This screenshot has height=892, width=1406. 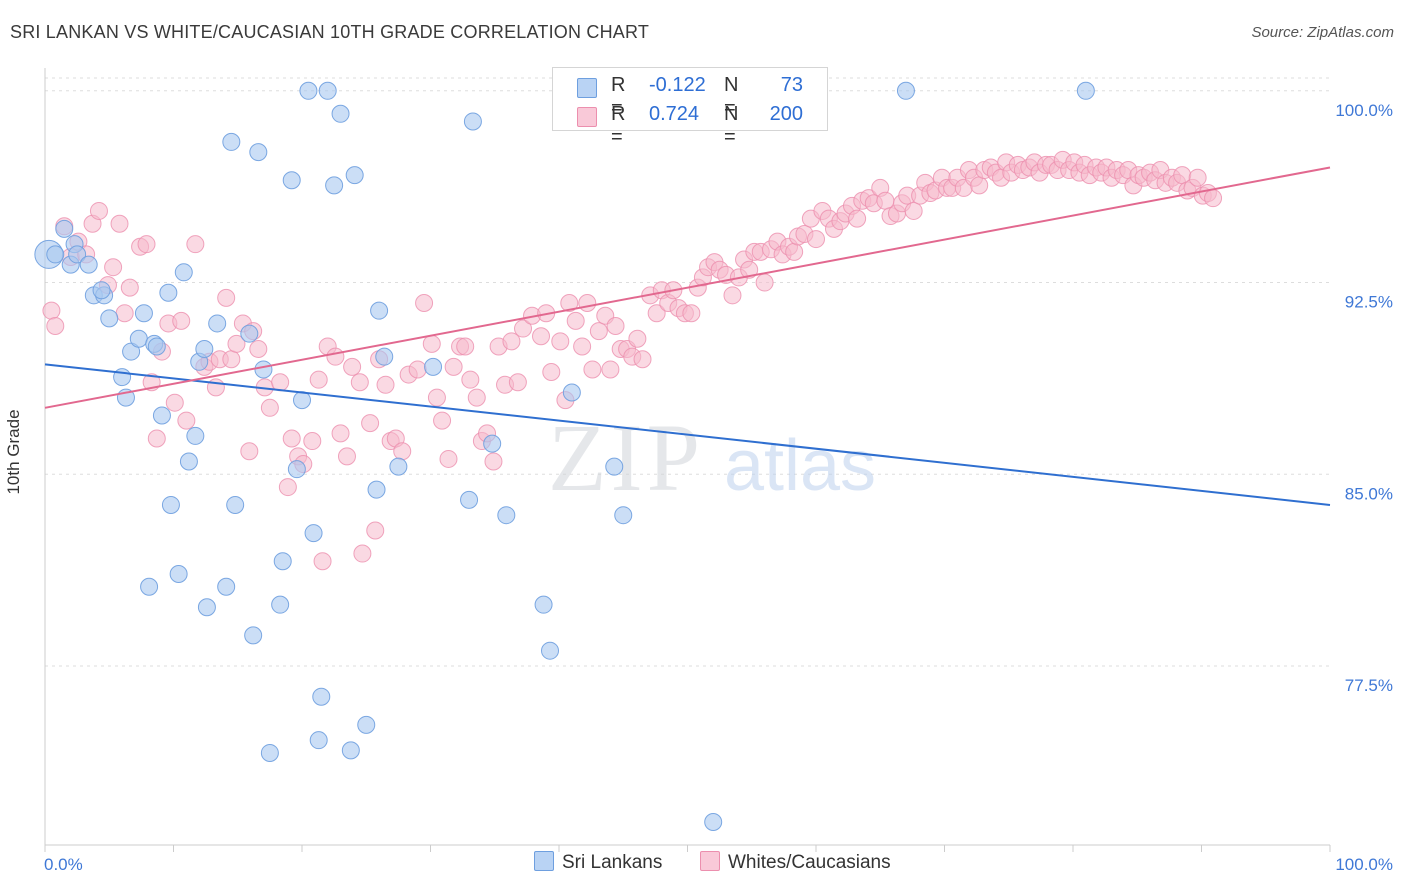 What do you see at coordinates (791, 85) in the screenshot?
I see `legend-n-value: 73` at bounding box center [791, 85].